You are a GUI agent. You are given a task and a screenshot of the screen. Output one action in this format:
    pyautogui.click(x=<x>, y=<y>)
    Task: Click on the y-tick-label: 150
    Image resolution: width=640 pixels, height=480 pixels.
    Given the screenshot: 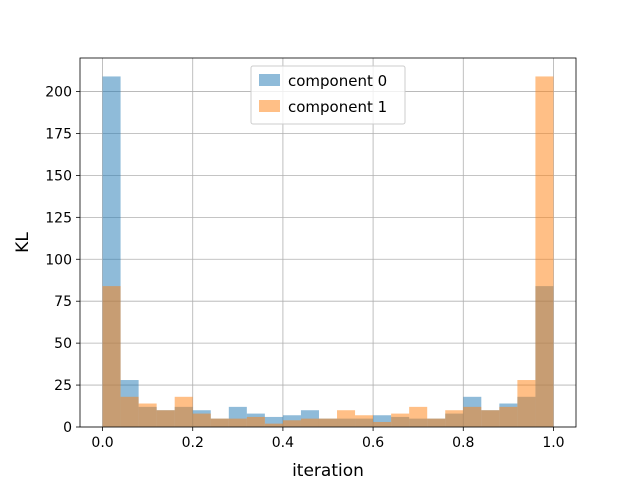 What is the action you would take?
    pyautogui.click(x=58, y=176)
    